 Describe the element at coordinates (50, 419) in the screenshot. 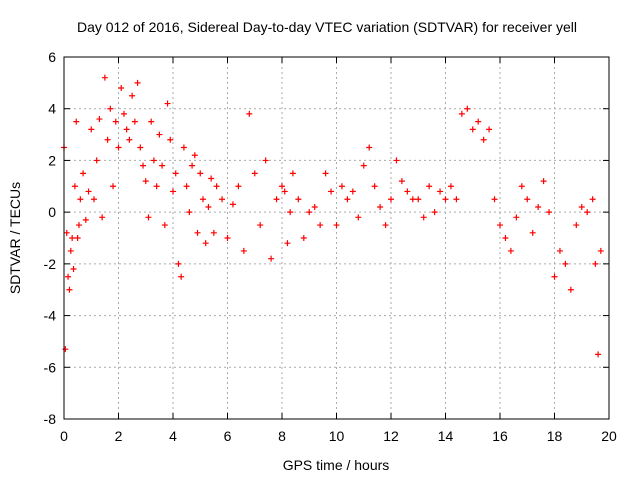

I see `y-tick-label: -8` at that location.